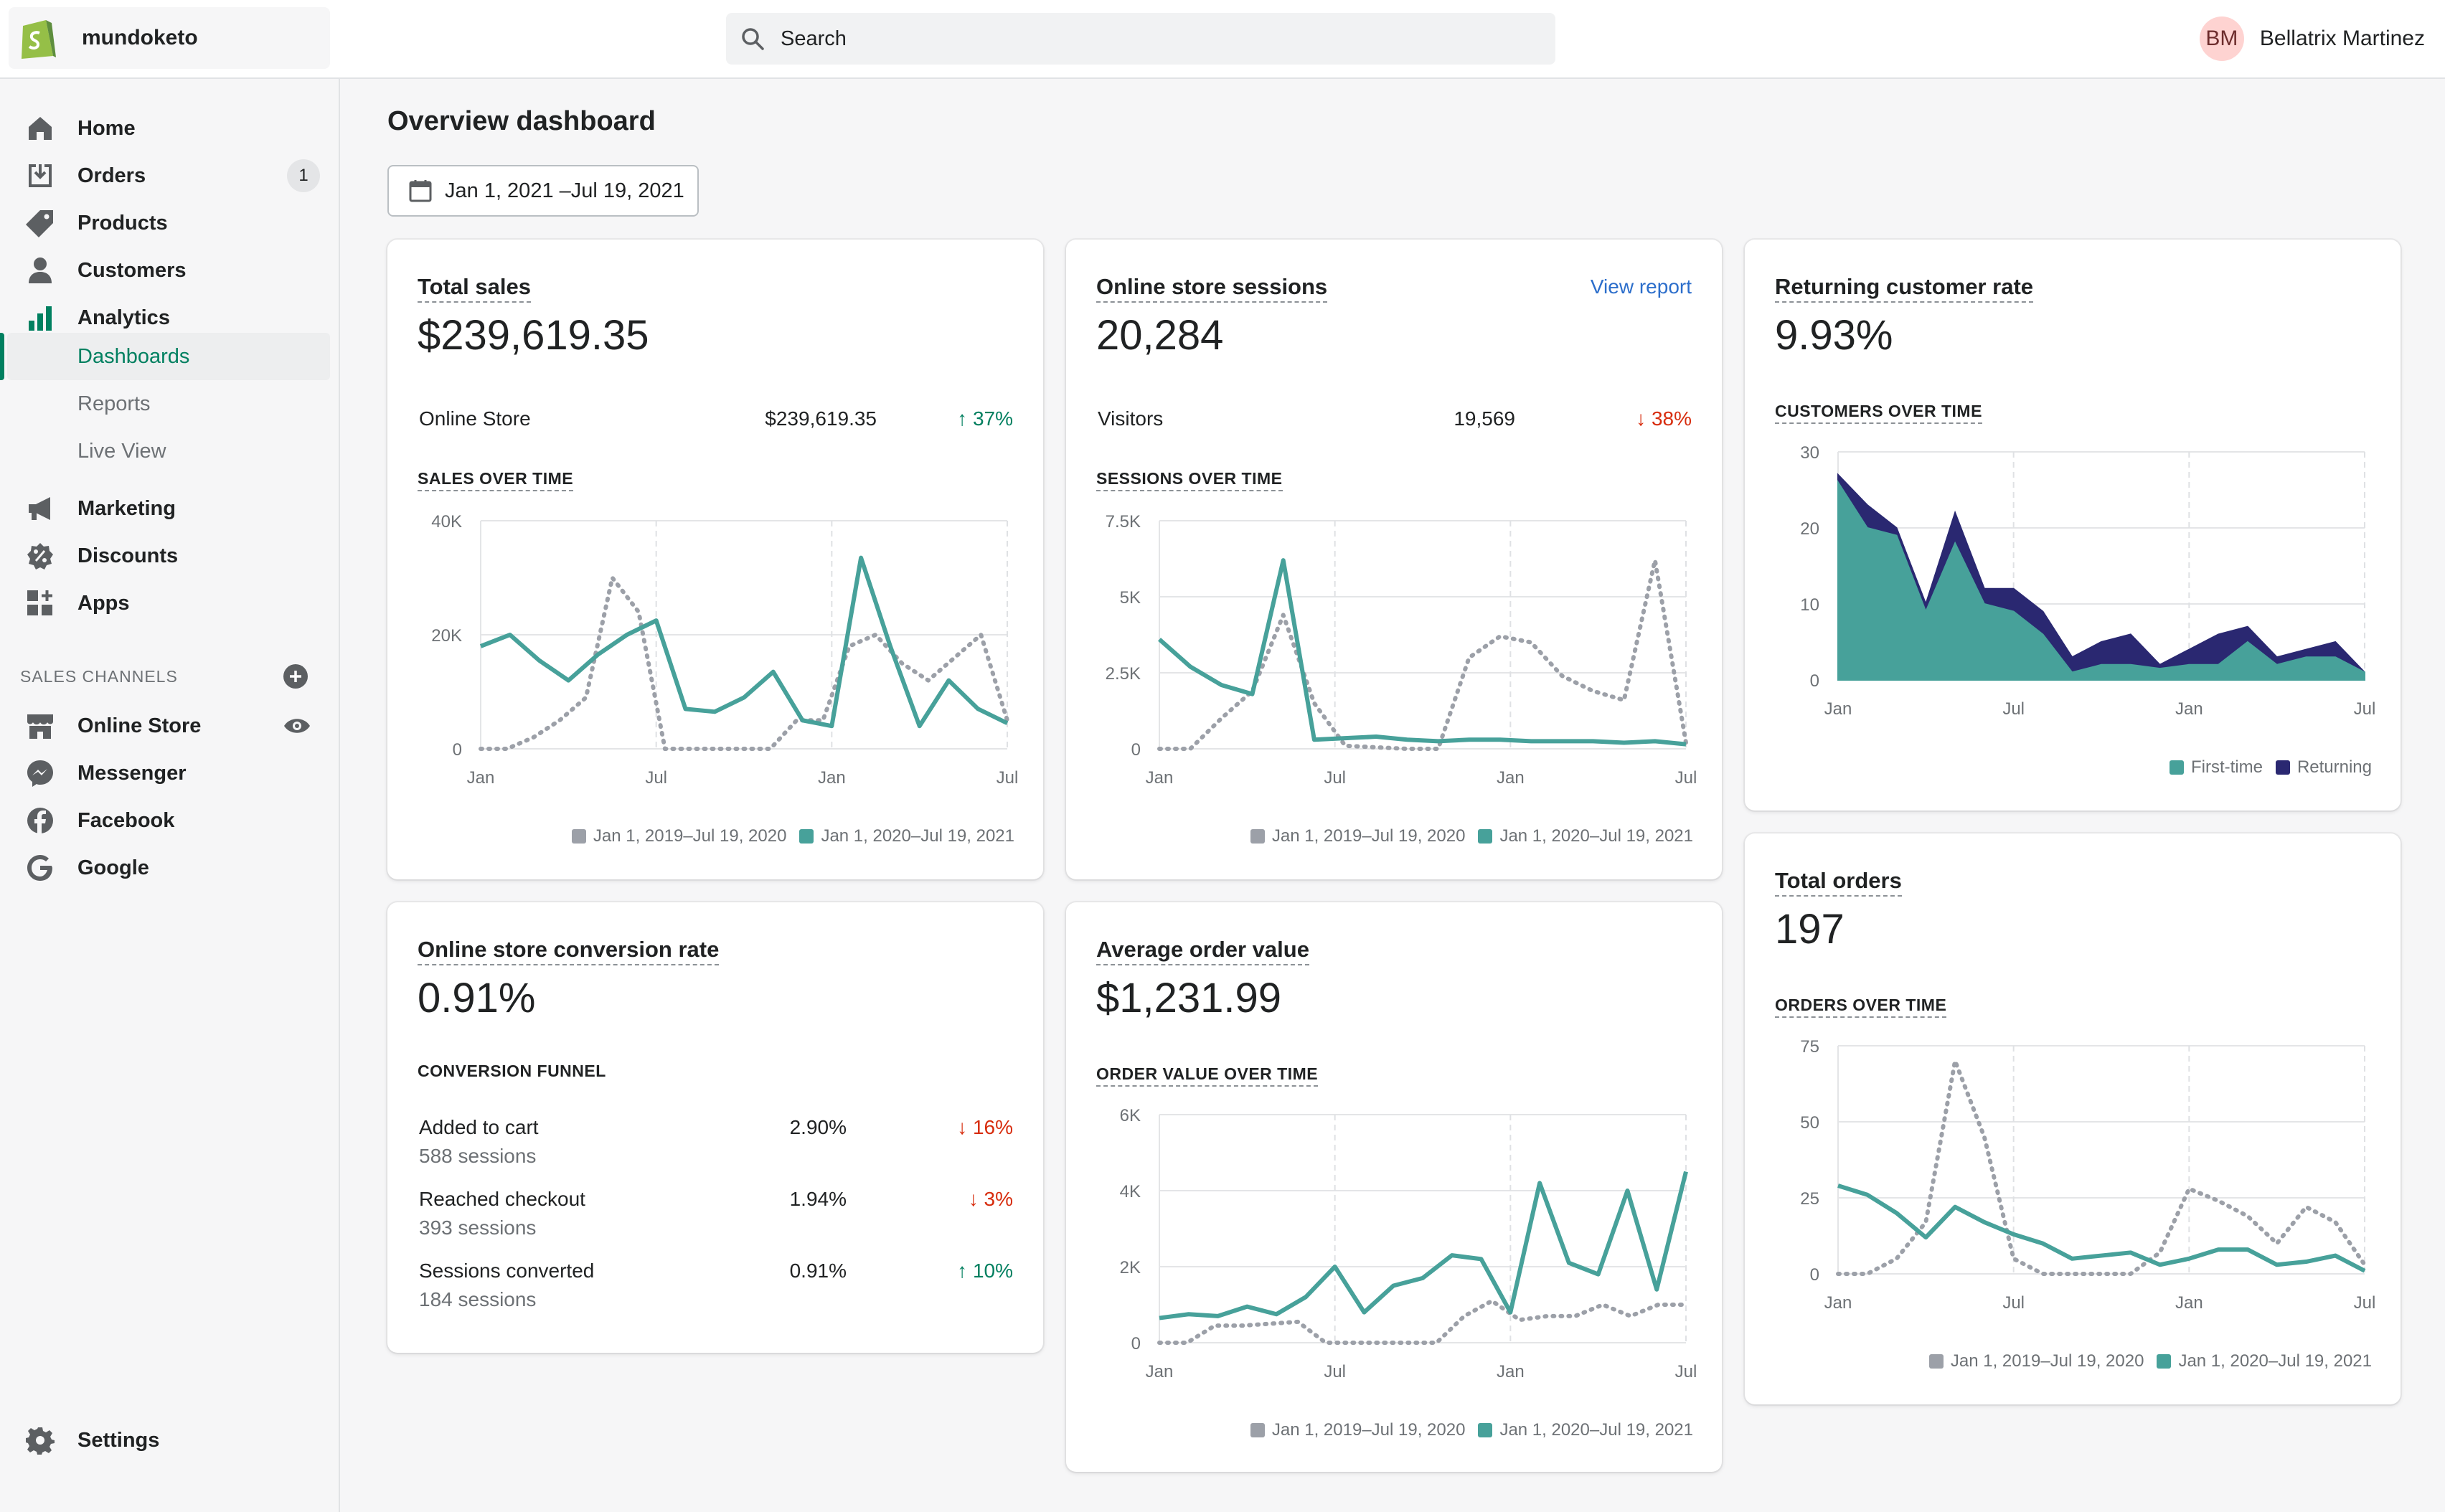 This screenshot has height=1512, width=2445. I want to click on y-tick-label: 2.5K, so click(1123, 674).